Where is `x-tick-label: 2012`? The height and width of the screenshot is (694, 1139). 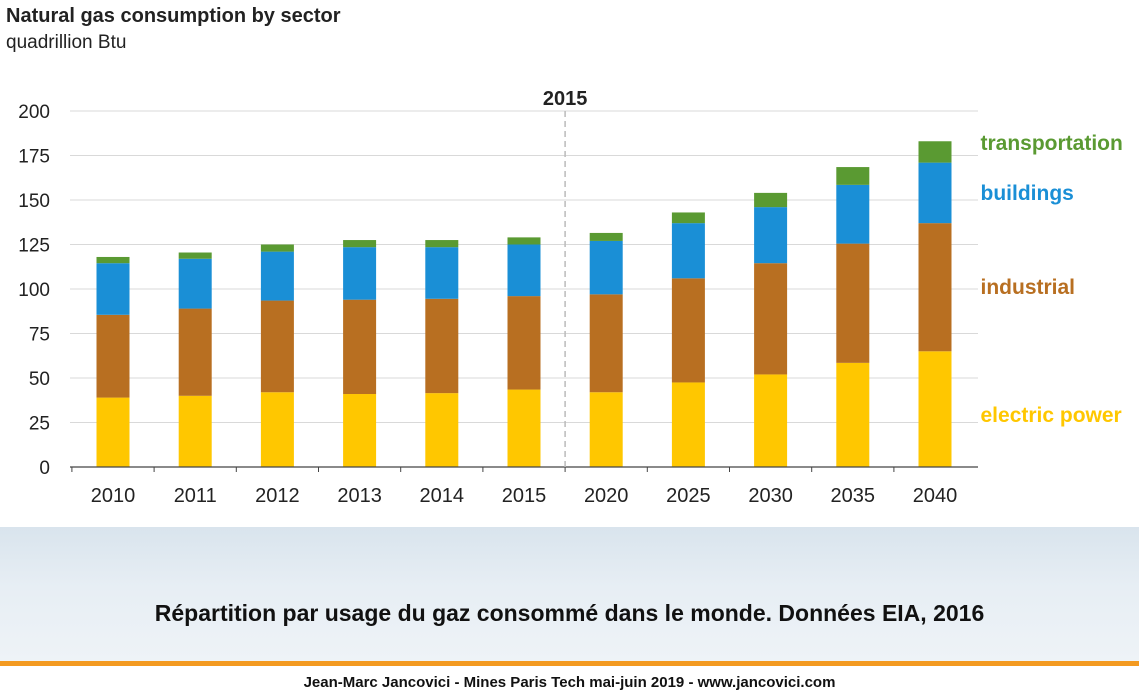 x-tick-label: 2012 is located at coordinates (277, 496).